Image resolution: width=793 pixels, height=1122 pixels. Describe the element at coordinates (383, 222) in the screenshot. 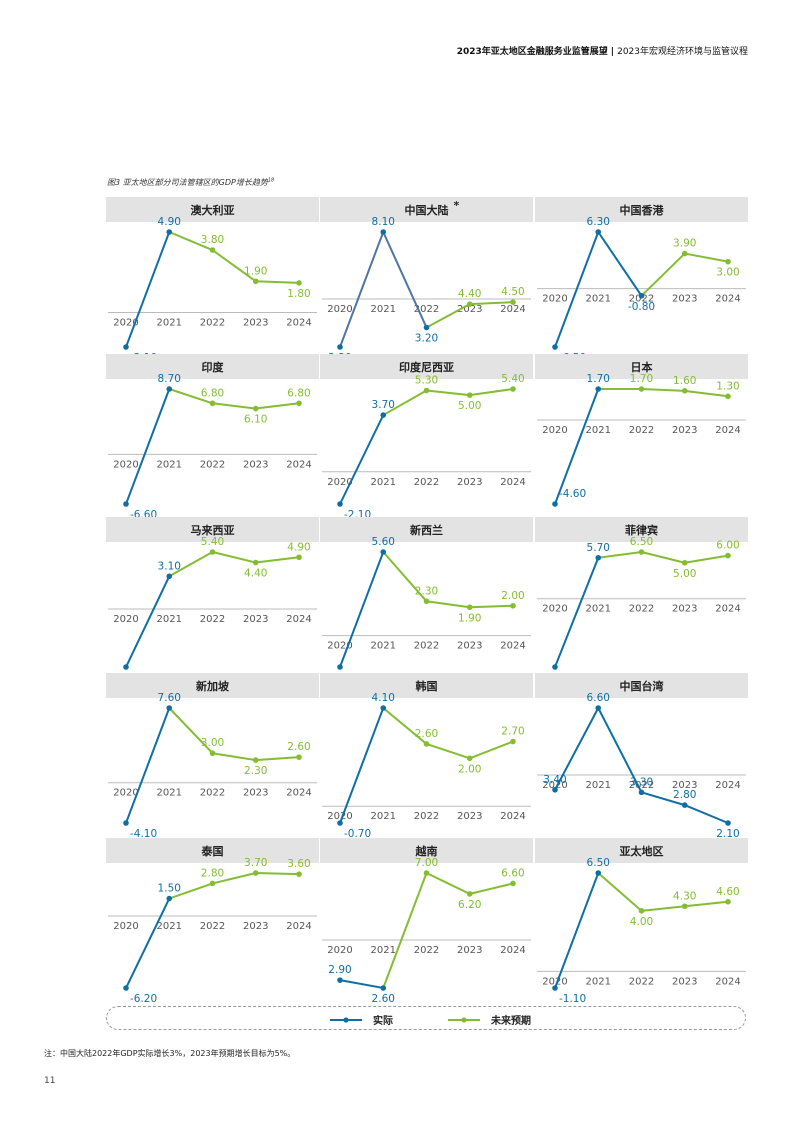

I see `data-label: 8.10` at that location.